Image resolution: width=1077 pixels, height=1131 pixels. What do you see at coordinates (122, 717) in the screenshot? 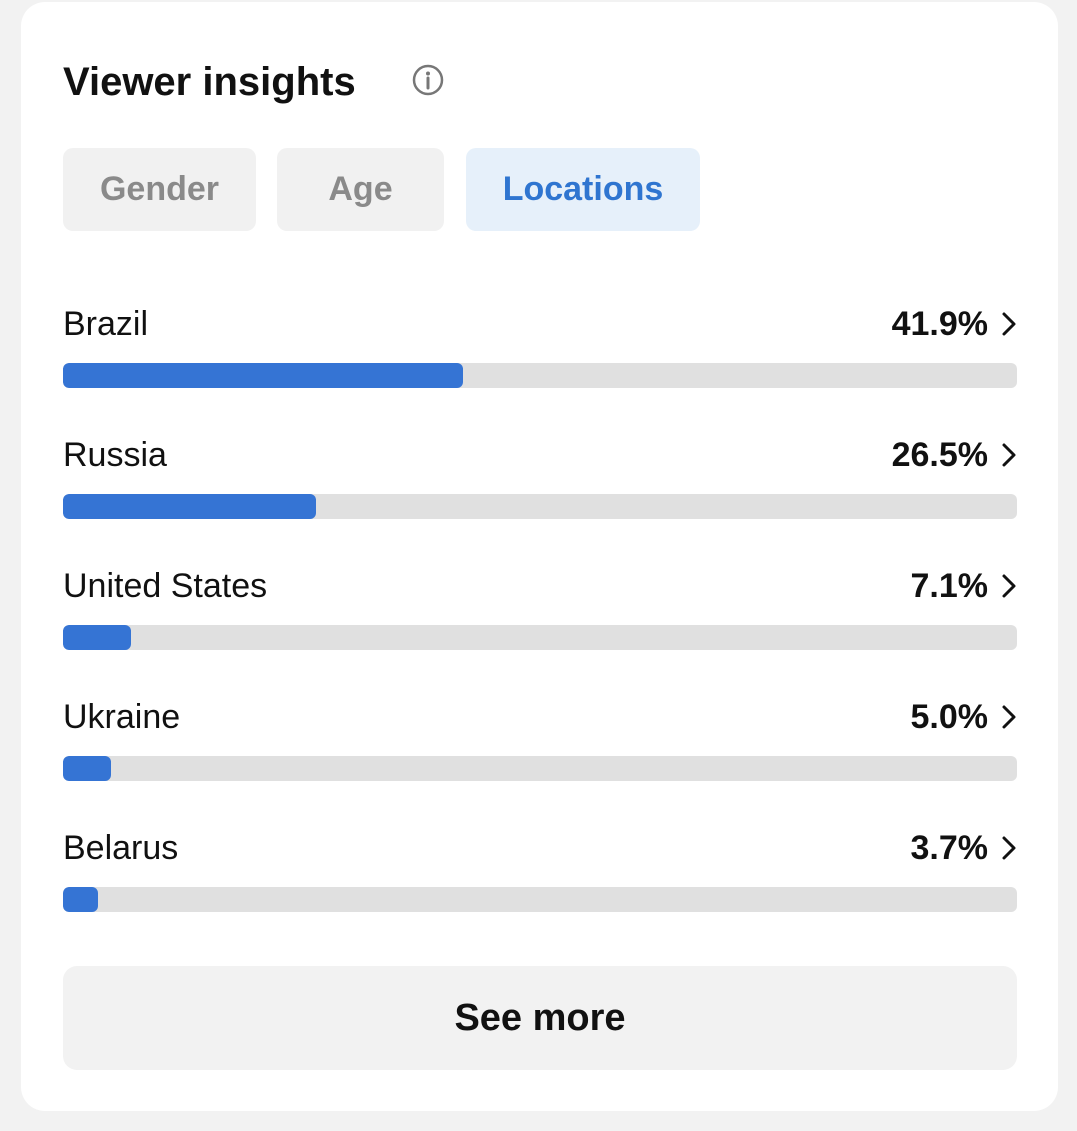
I see `location-name: Ukraine` at bounding box center [122, 717].